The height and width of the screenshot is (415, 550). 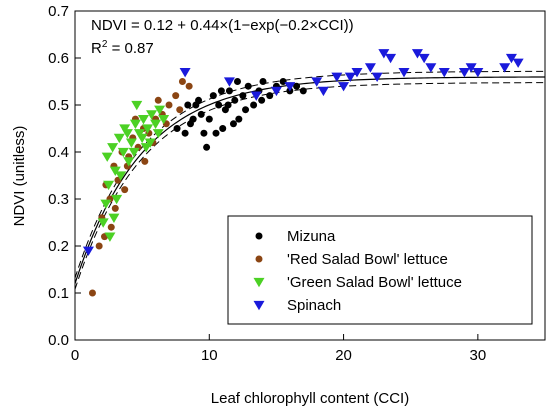 I want to click on x-tick-label: 30, so click(x=478, y=355).